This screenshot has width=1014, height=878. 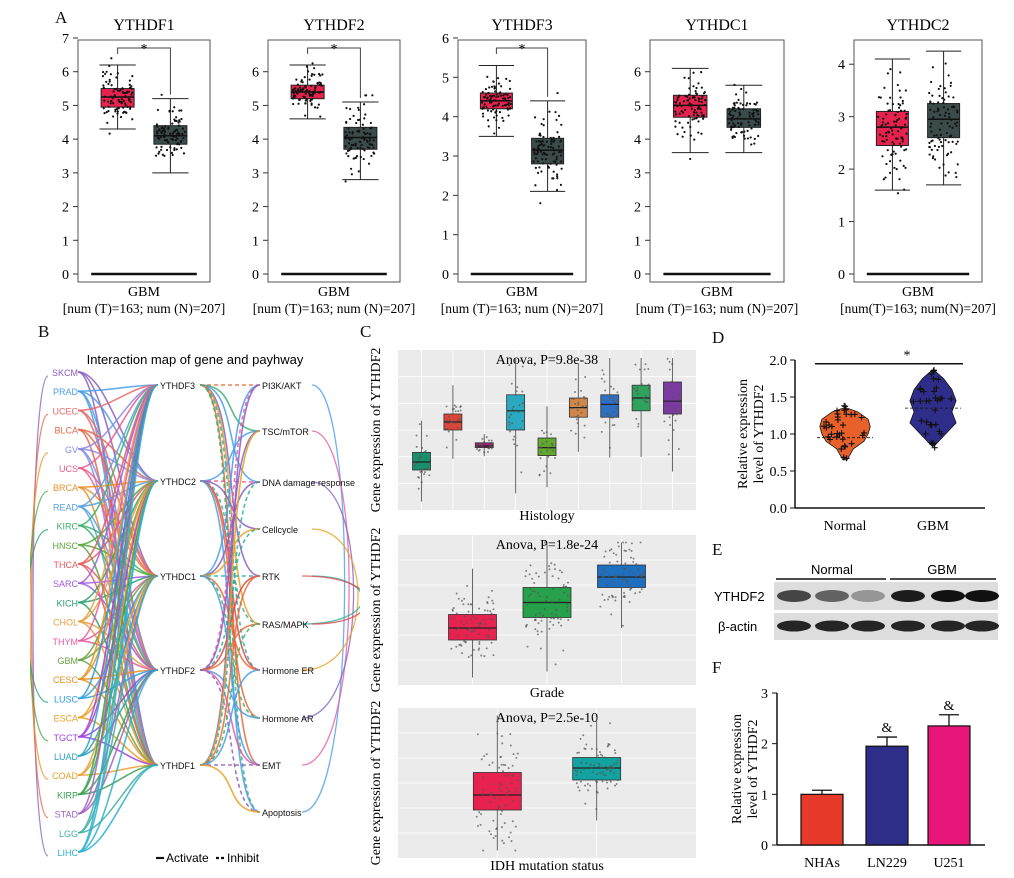 What do you see at coordinates (255, 275) in the screenshot?
I see `y-tick-label: 0` at bounding box center [255, 275].